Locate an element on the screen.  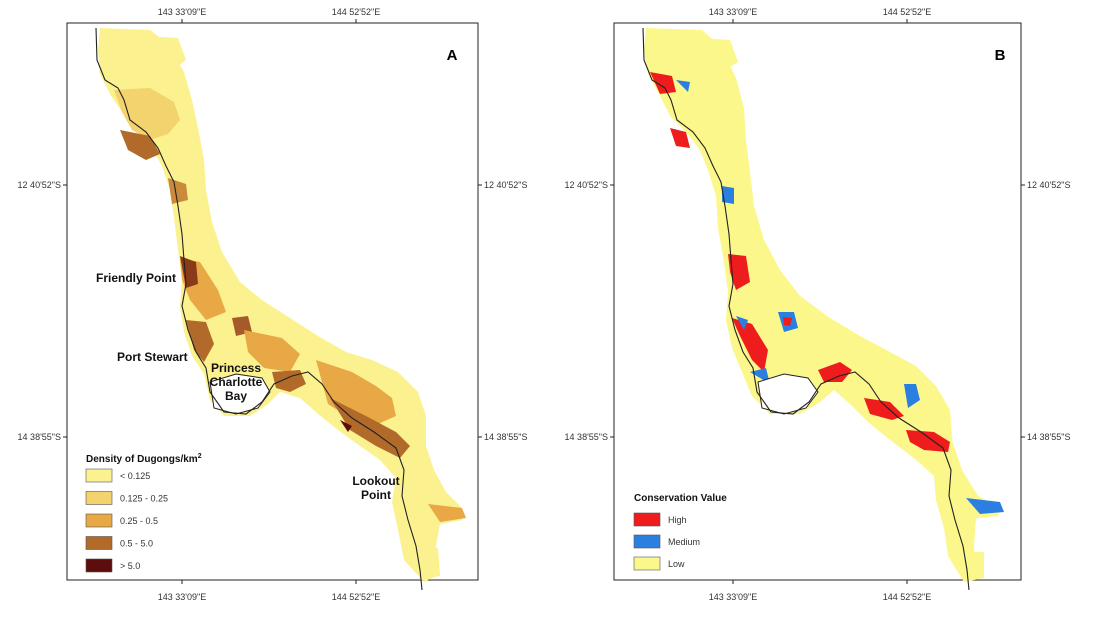
legend-items: High Medium Low is located at coordinates (666, 541).